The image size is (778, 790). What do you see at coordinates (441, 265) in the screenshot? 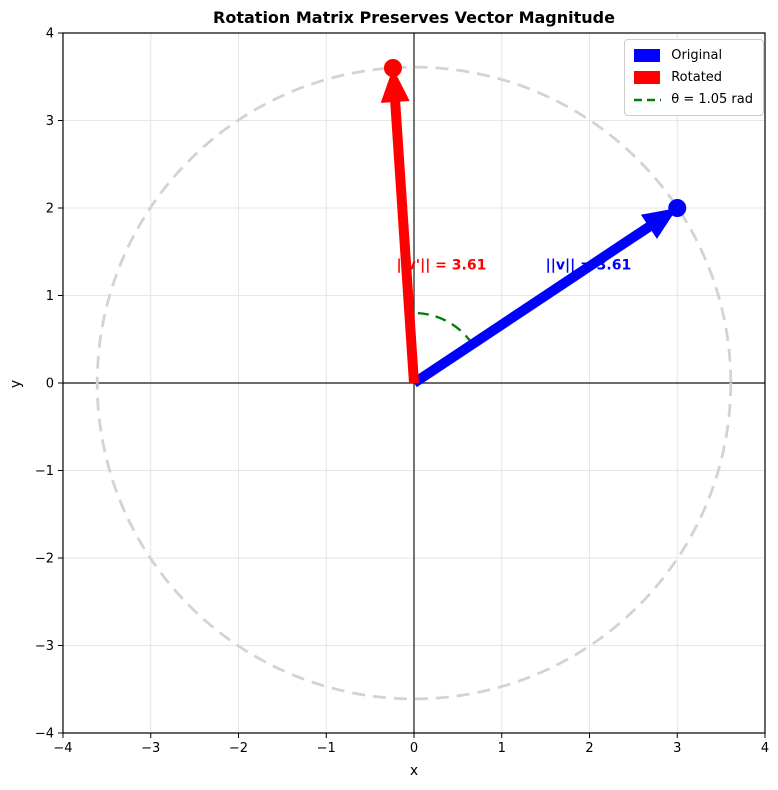
I see `vector-annotation-rotated: ||v'|| = 3.61` at bounding box center [441, 265].